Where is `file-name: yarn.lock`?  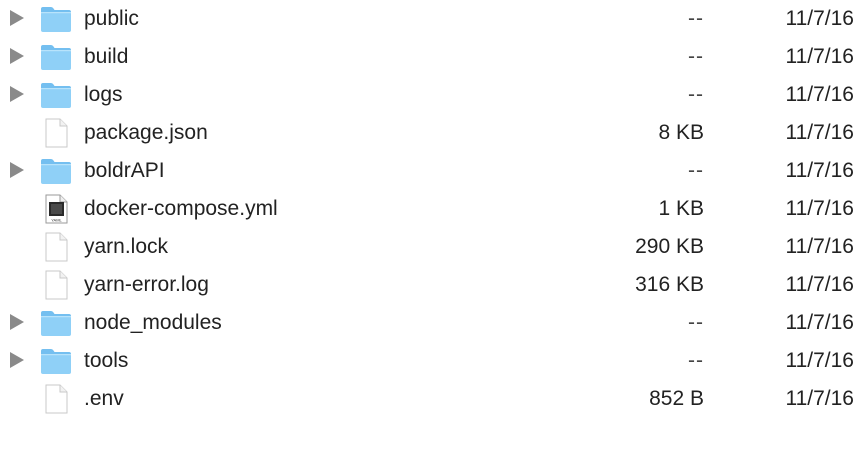 file-name: yarn.lock is located at coordinates (126, 246).